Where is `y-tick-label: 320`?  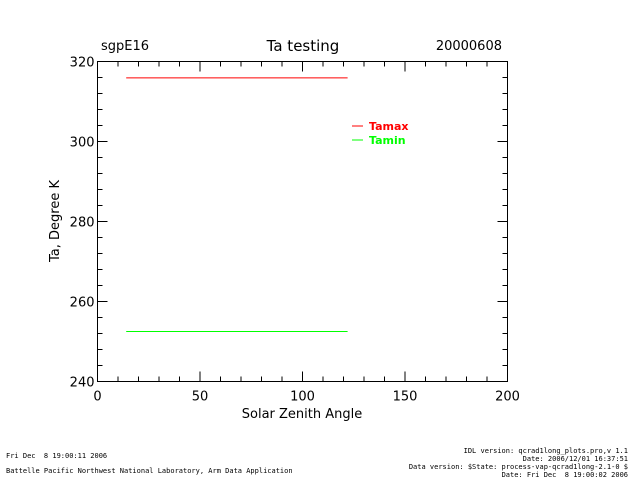 y-tick-label: 320 is located at coordinates (82, 63).